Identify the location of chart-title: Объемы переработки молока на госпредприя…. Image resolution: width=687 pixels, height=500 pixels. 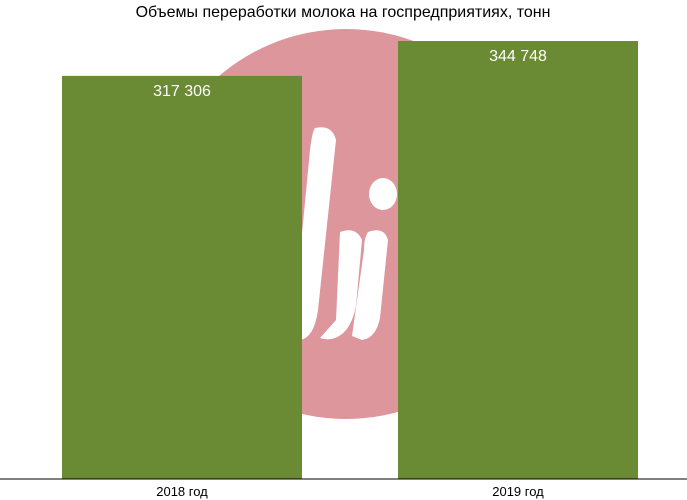
(343, 12).